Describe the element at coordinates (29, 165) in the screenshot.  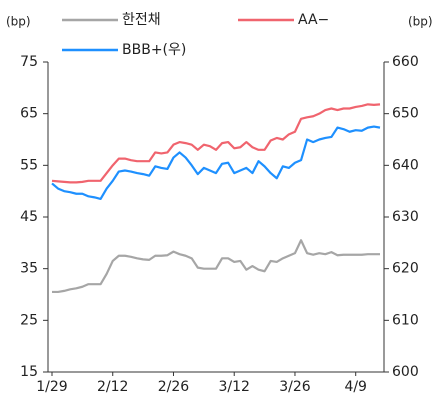
I see `y-tick-label: 55` at that location.